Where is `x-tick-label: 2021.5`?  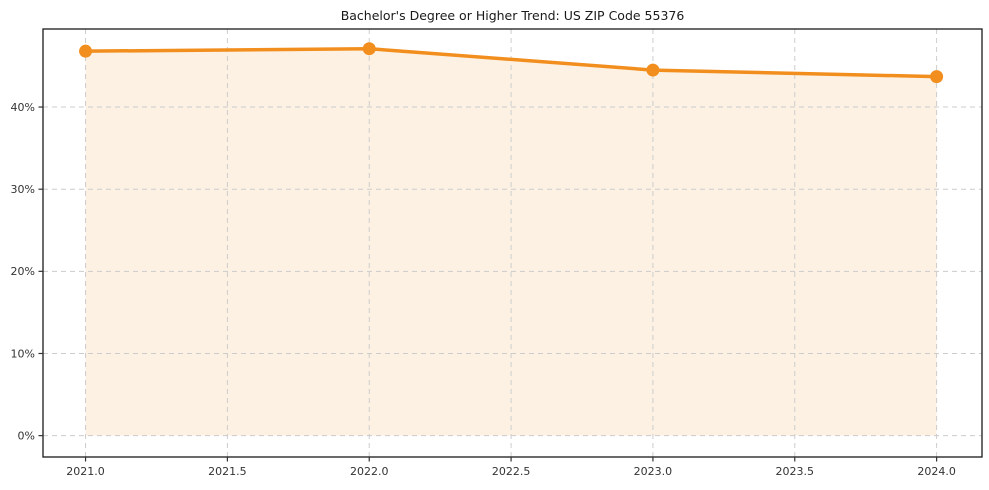
x-tick-label: 2021.5 is located at coordinates (227, 471).